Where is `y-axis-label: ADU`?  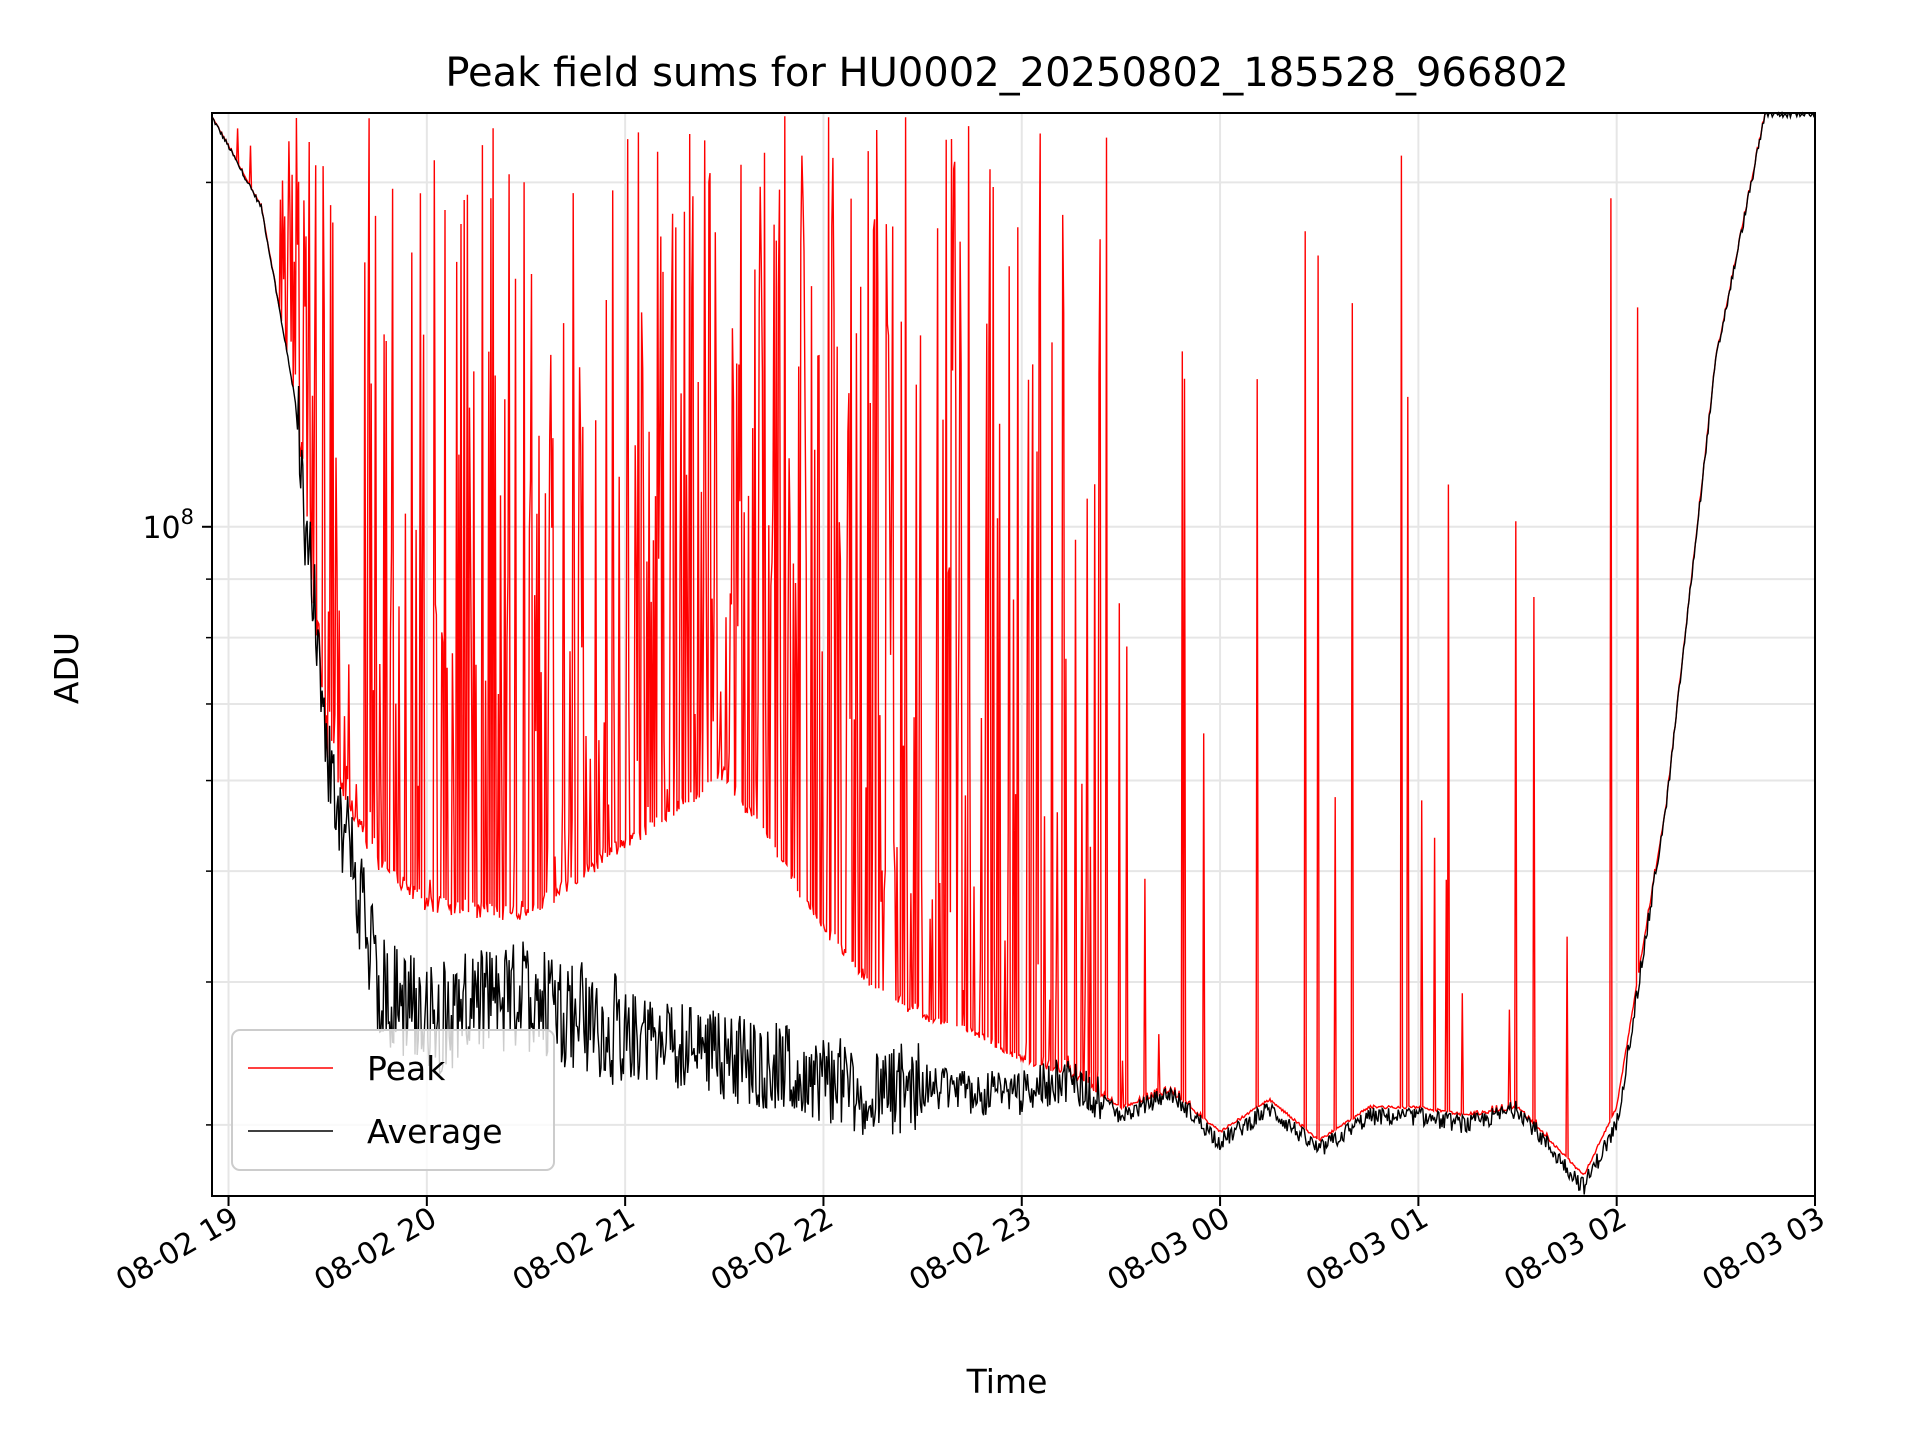
y-axis-label: ADU is located at coordinates (66, 668).